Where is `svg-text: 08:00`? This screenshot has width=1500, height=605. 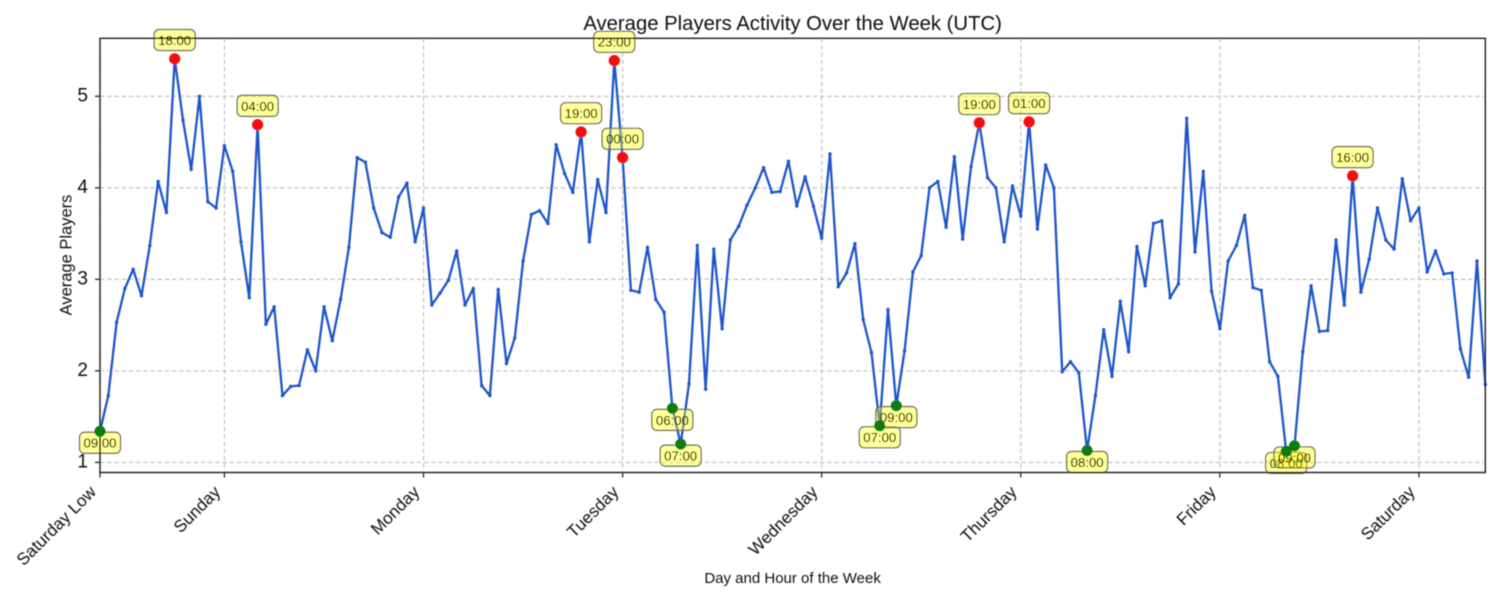
svg-text: 08:00 is located at coordinates (1087, 462).